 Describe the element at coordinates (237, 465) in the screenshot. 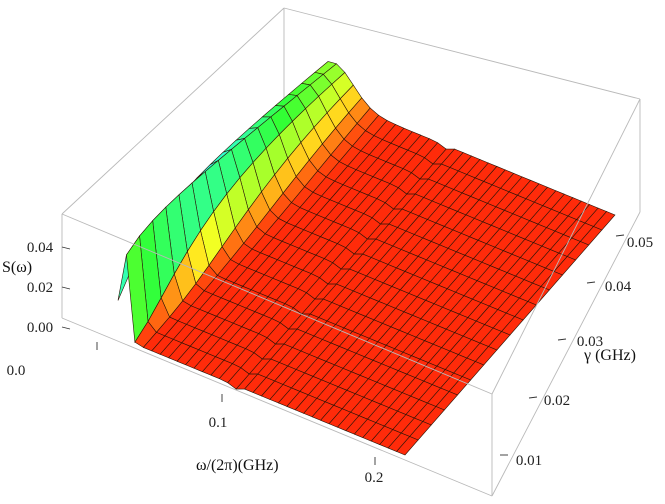

I see `x-axis-label: ω/(2π)(GHz)` at that location.